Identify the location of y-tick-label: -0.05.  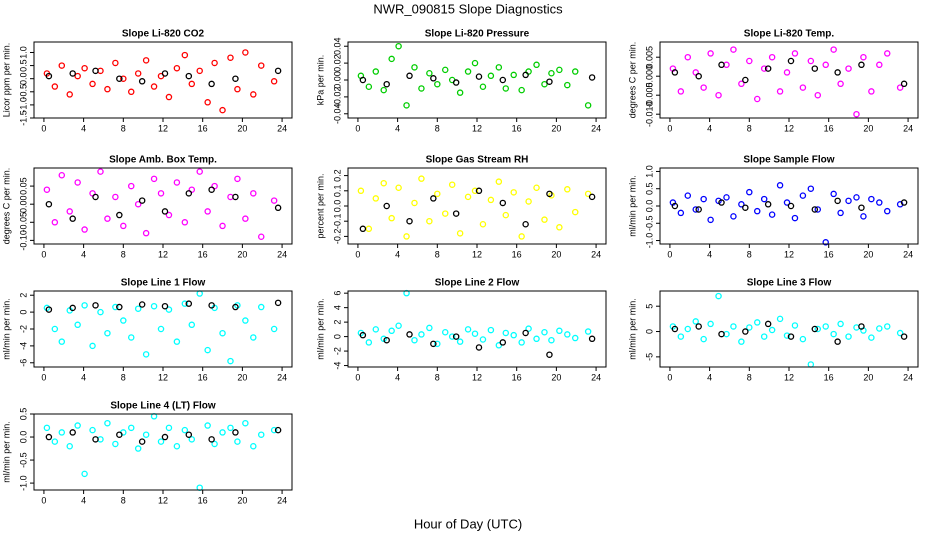
(23, 222).